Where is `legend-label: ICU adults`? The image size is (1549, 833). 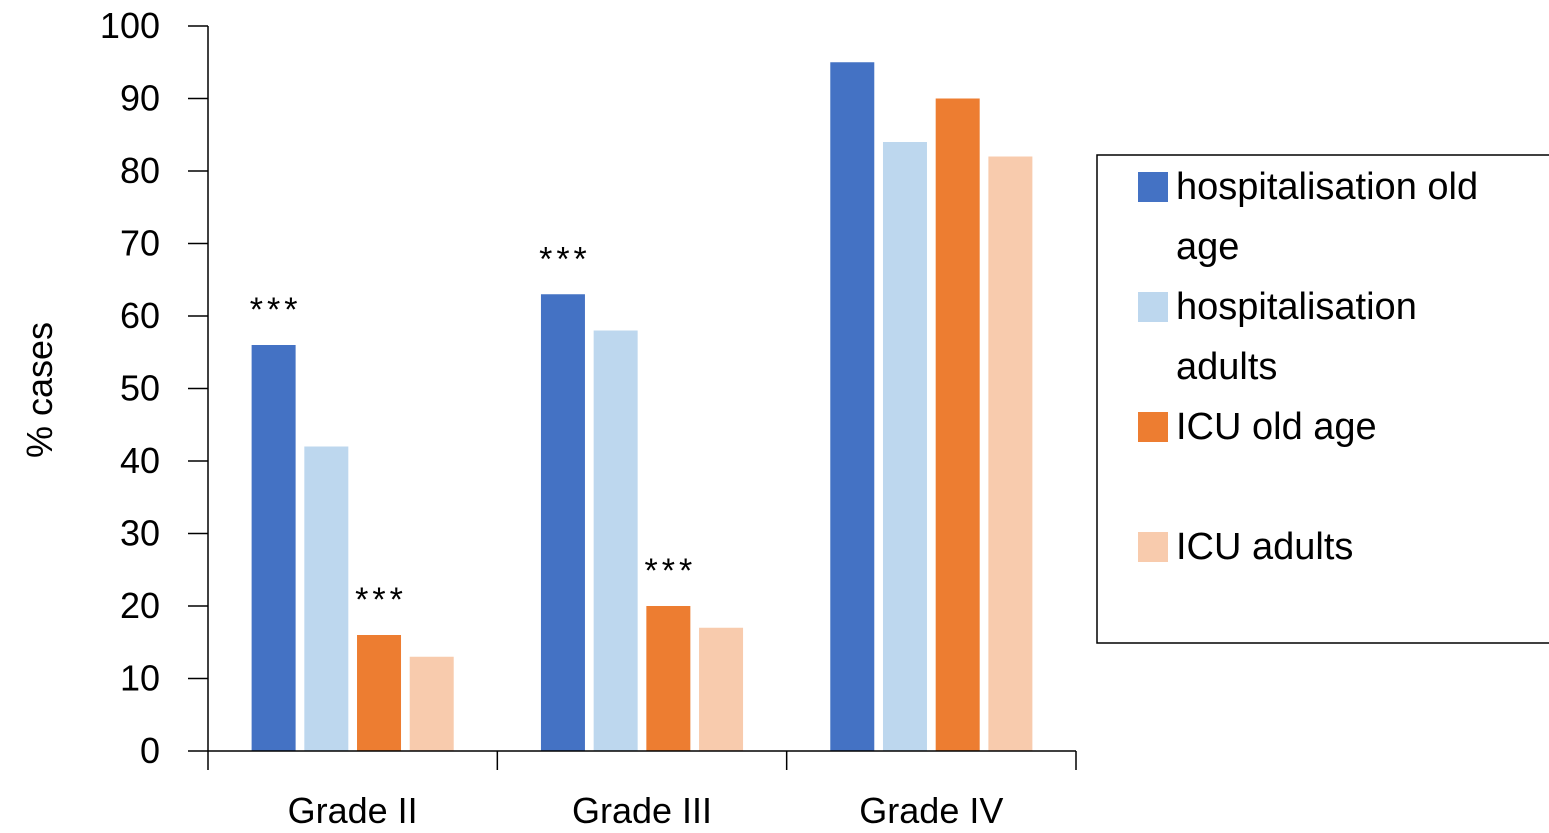 legend-label: ICU adults is located at coordinates (1264, 547).